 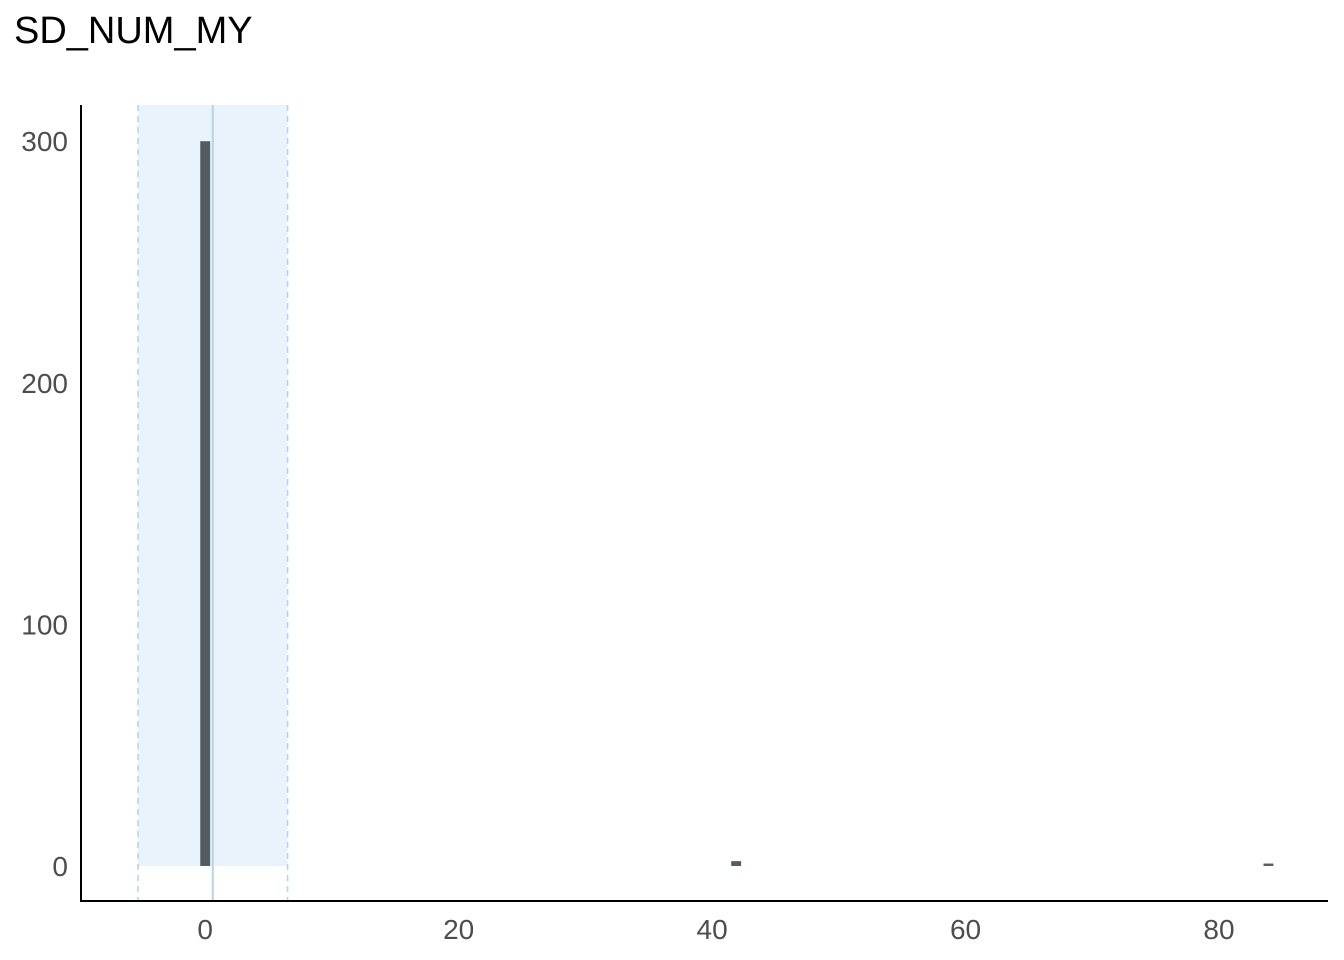 I want to click on reference-band-layer, so click(x=213, y=503).